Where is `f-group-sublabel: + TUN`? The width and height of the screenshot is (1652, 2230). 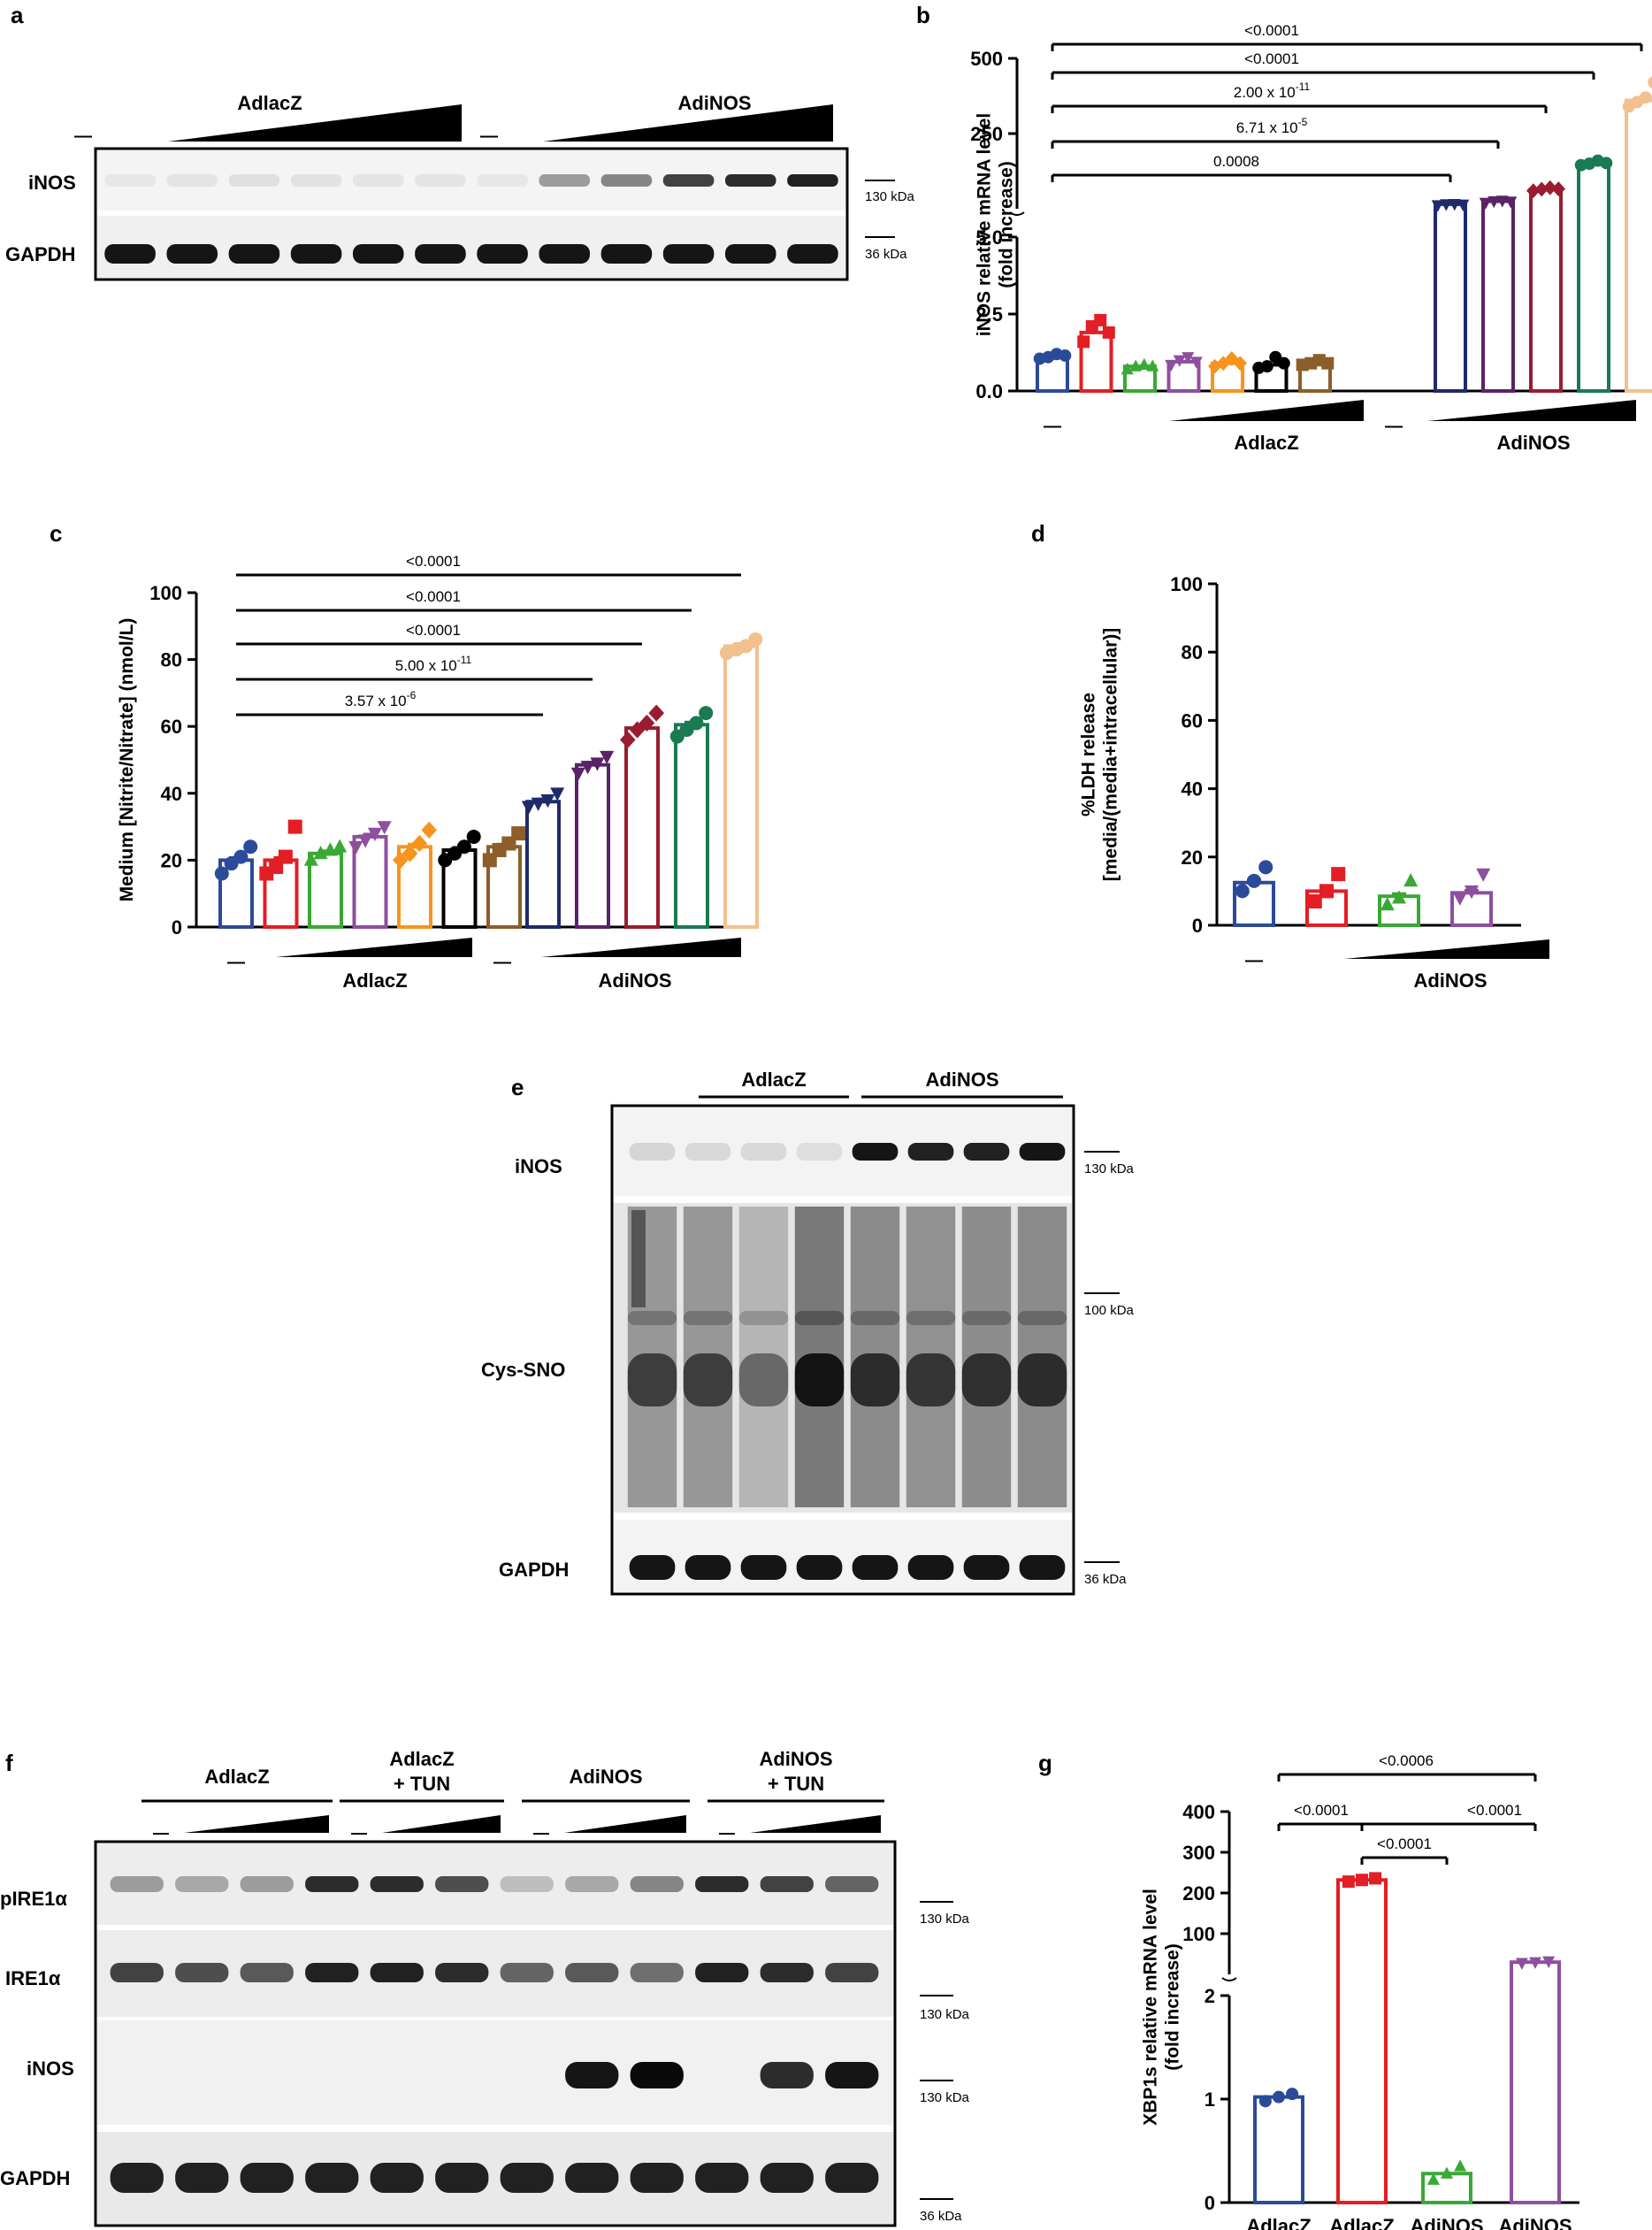
f-group-sublabel: + TUN is located at coordinates (422, 1784).